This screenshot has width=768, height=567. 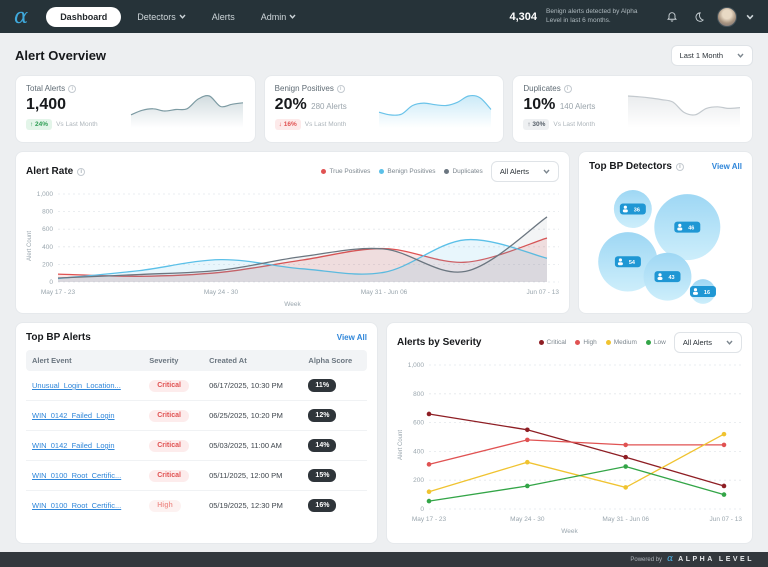 What do you see at coordinates (351, 337) in the screenshot?
I see `alerts-view-all-link: View All` at bounding box center [351, 337].